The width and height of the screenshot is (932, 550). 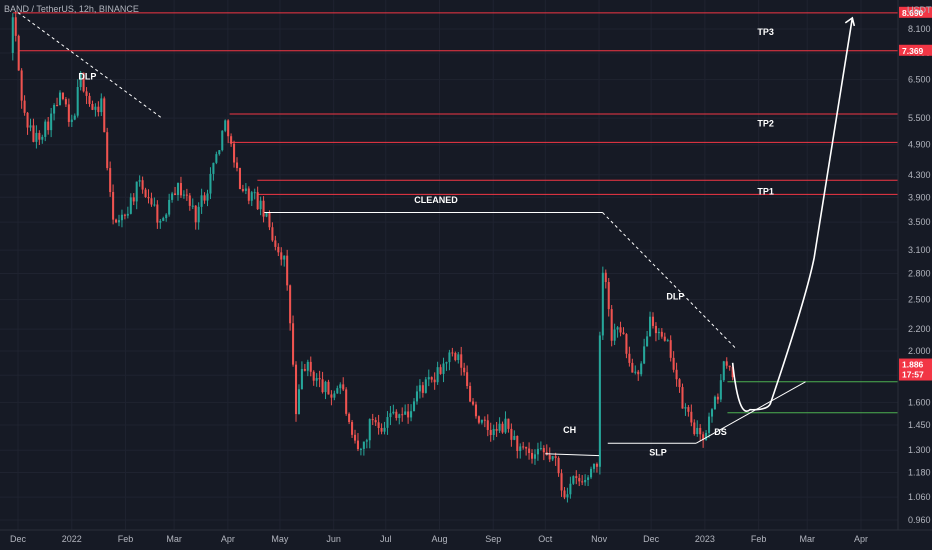 I want to click on price-tick-label: 1.180, so click(x=919, y=472).